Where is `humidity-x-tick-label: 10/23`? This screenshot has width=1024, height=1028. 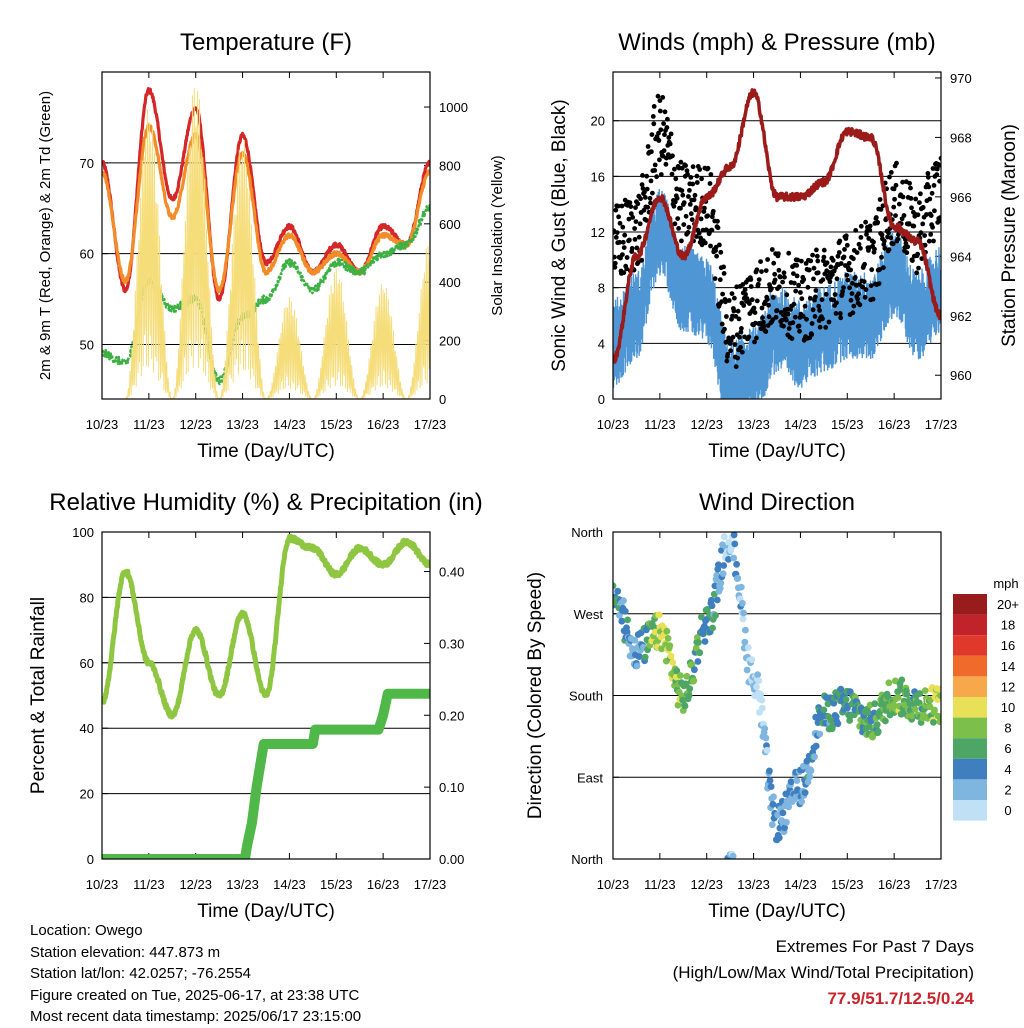 humidity-x-tick-label: 10/23 is located at coordinates (102, 884).